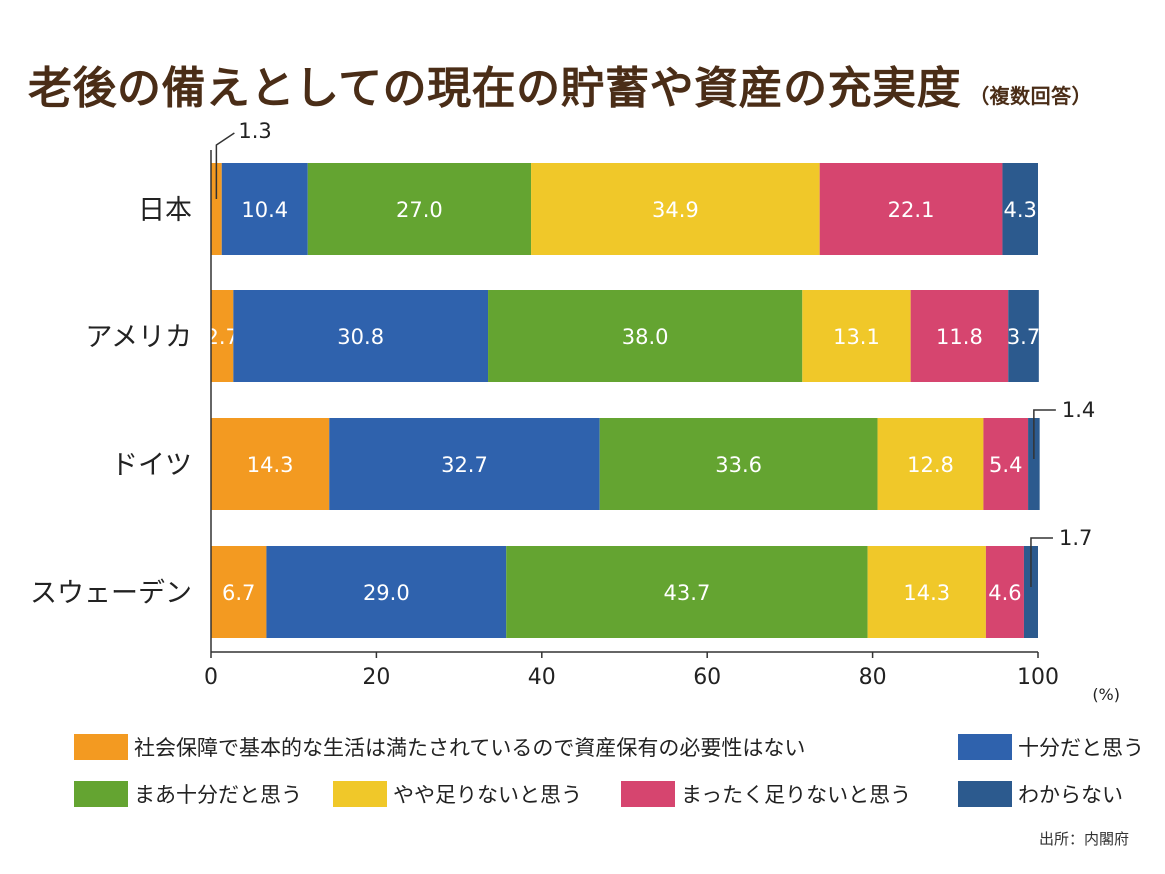 This screenshot has height=874, width=1165. I want to click on x-tick-label: 80, so click(873, 677).